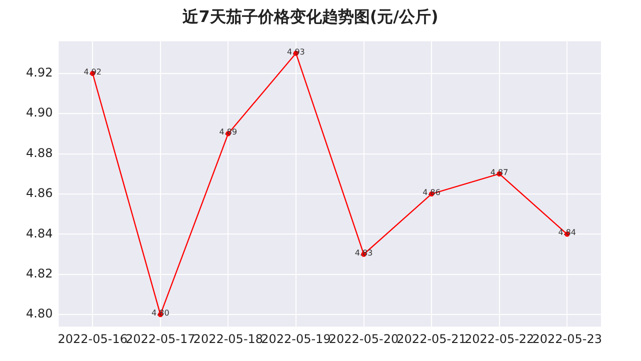 Image resolution: width=641 pixels, height=361 pixels. Describe the element at coordinates (39, 72) in the screenshot. I see `y-tick-label: 4.92` at that location.